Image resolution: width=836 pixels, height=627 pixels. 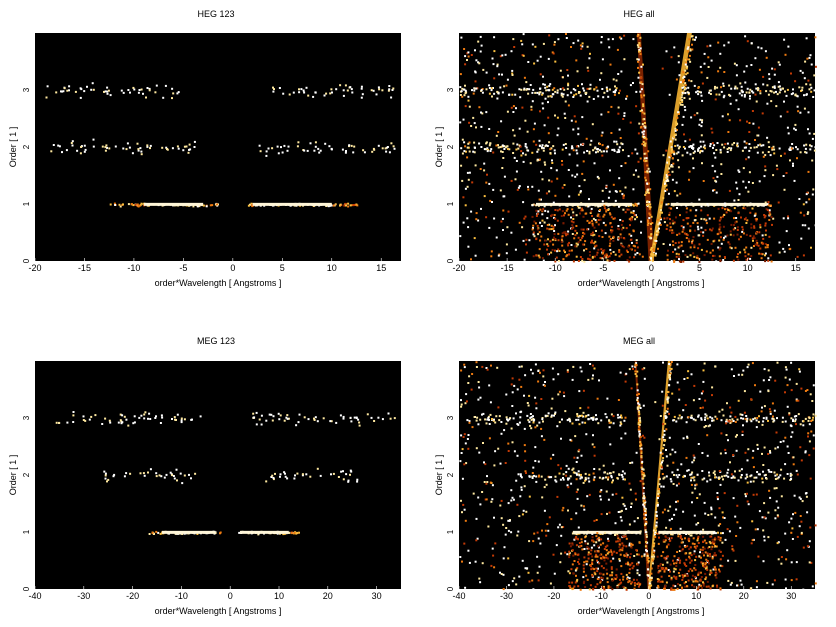 What do you see at coordinates (328, 596) in the screenshot?
I see `x-tick-label: 20` at bounding box center [328, 596].